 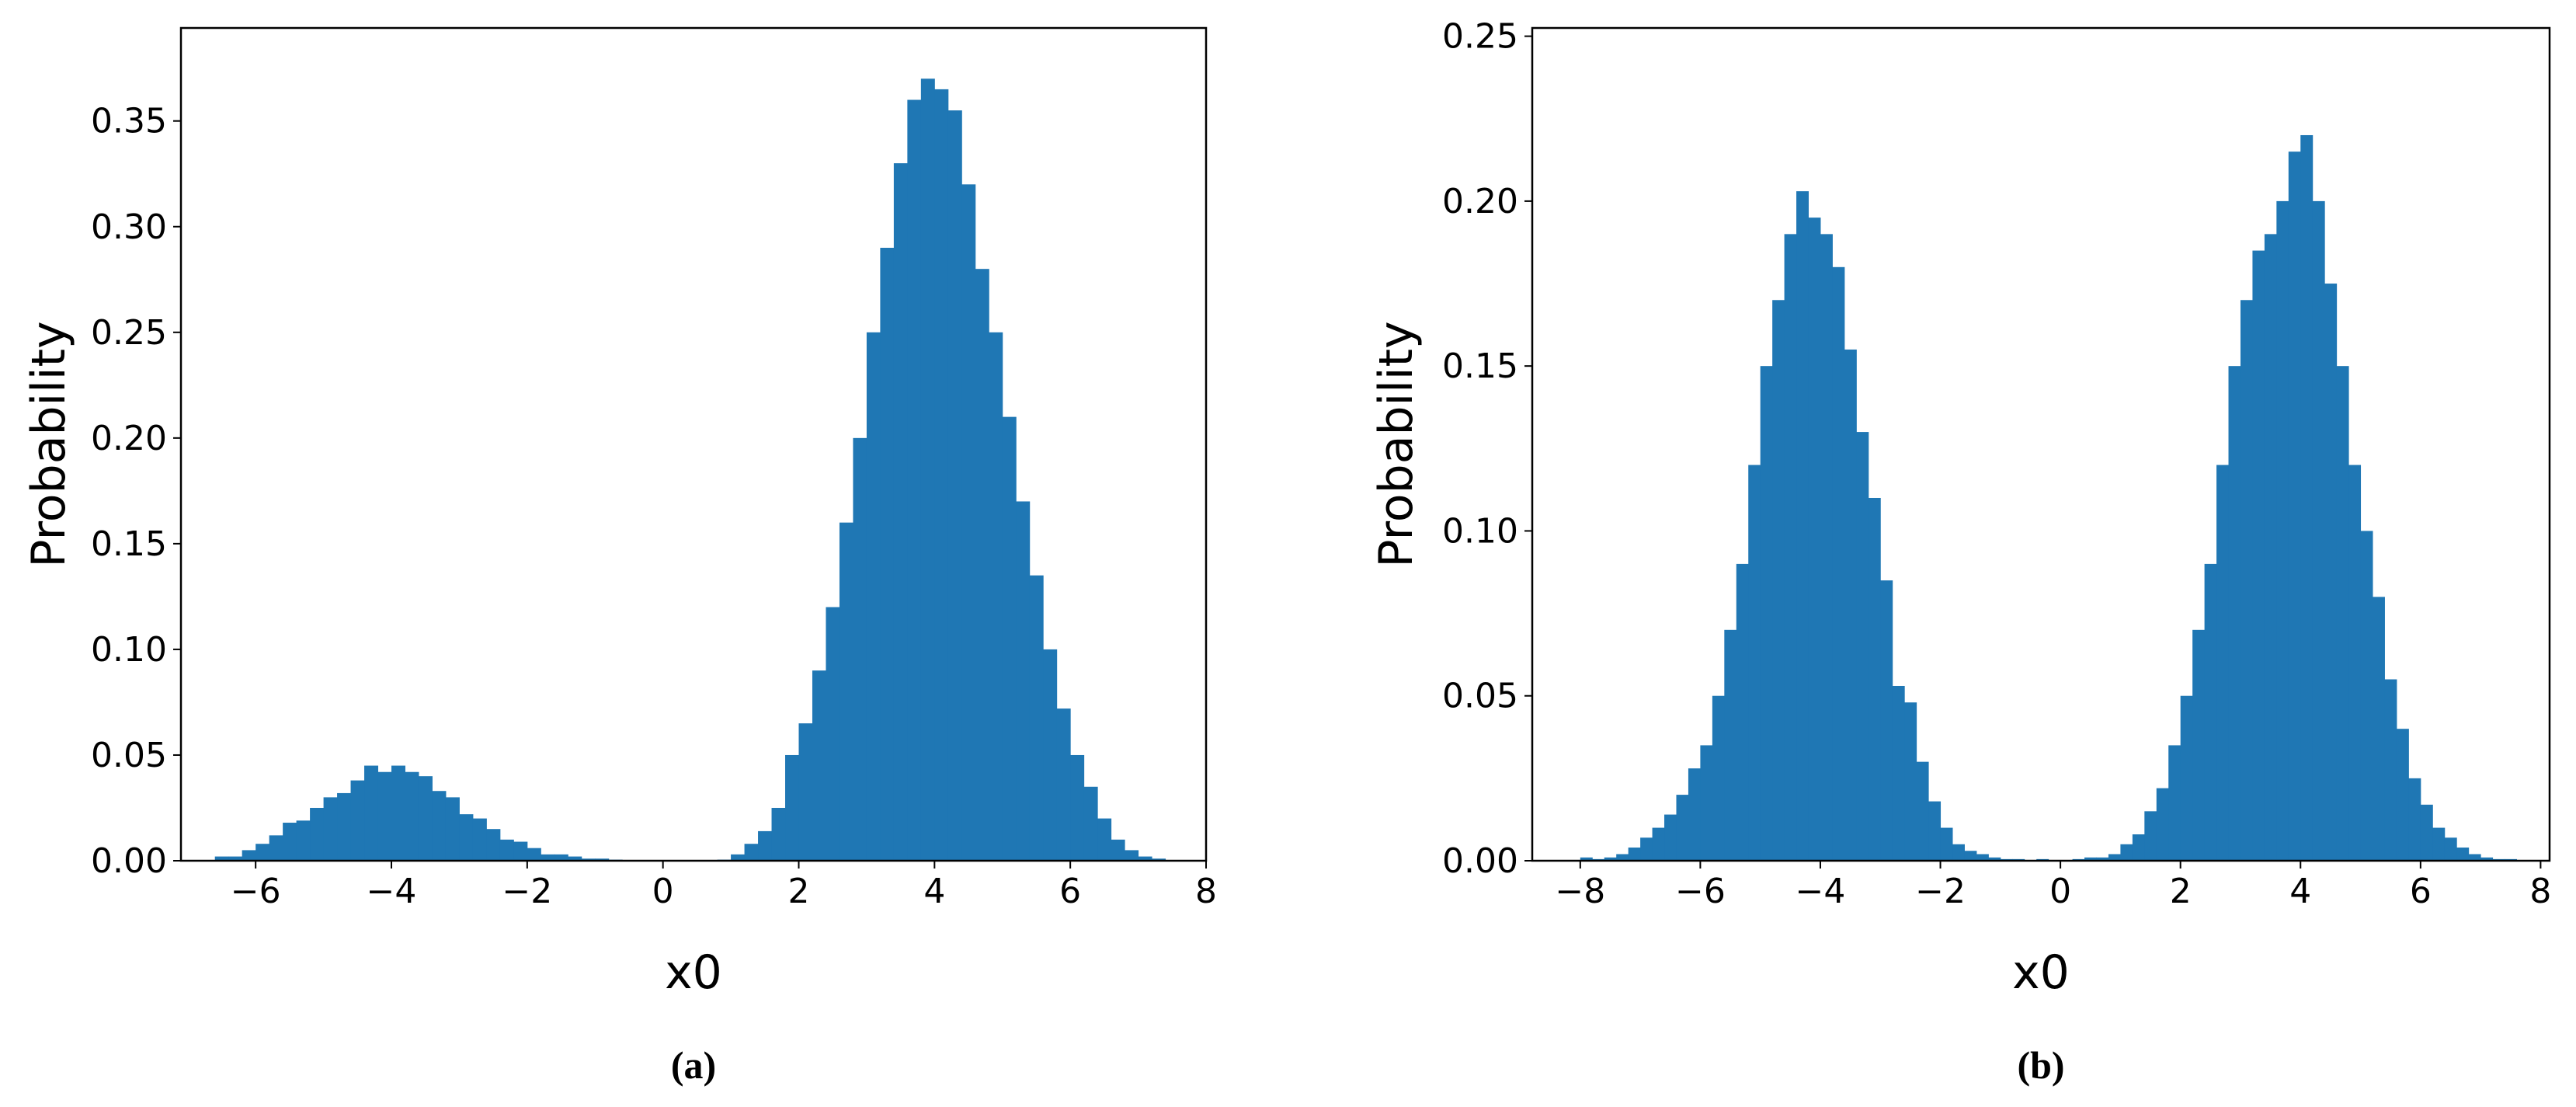 I want to click on x-tick-label: 8, so click(x=2540, y=891).